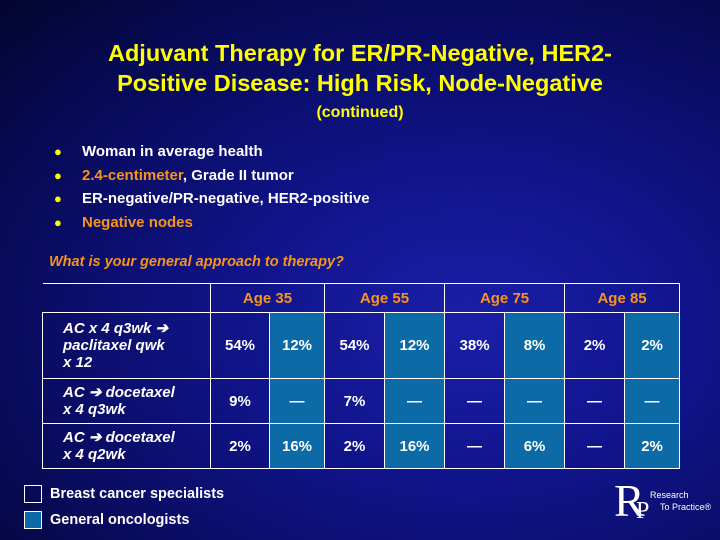  I want to click on regimen-label: AC ➔ docetaxel x 4 q3wk, so click(126, 401).